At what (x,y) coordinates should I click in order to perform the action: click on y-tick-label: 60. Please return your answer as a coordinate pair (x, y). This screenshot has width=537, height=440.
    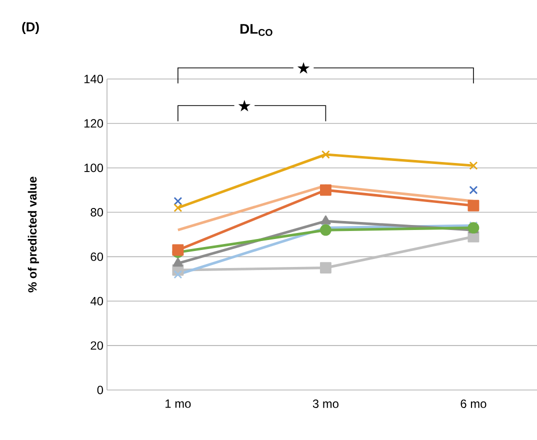
    Looking at the image, I should click on (97, 256).